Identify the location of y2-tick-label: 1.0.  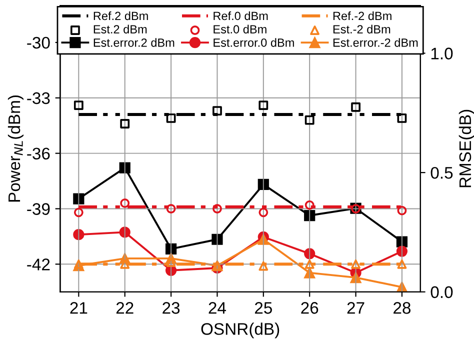
(442, 54).